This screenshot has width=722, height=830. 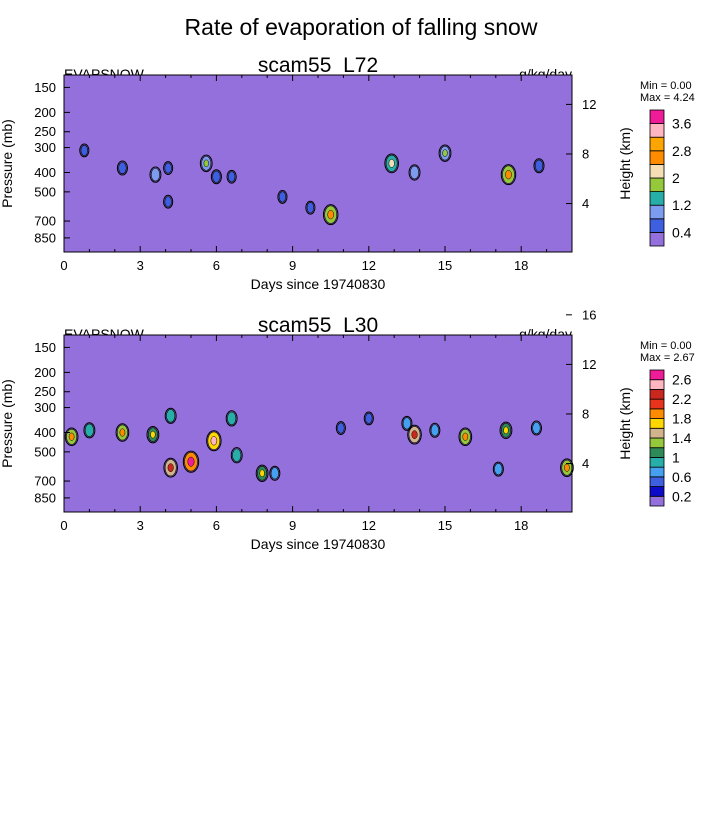 What do you see at coordinates (216, 265) in the screenshot?
I see `x-tick-label: 6` at bounding box center [216, 265].